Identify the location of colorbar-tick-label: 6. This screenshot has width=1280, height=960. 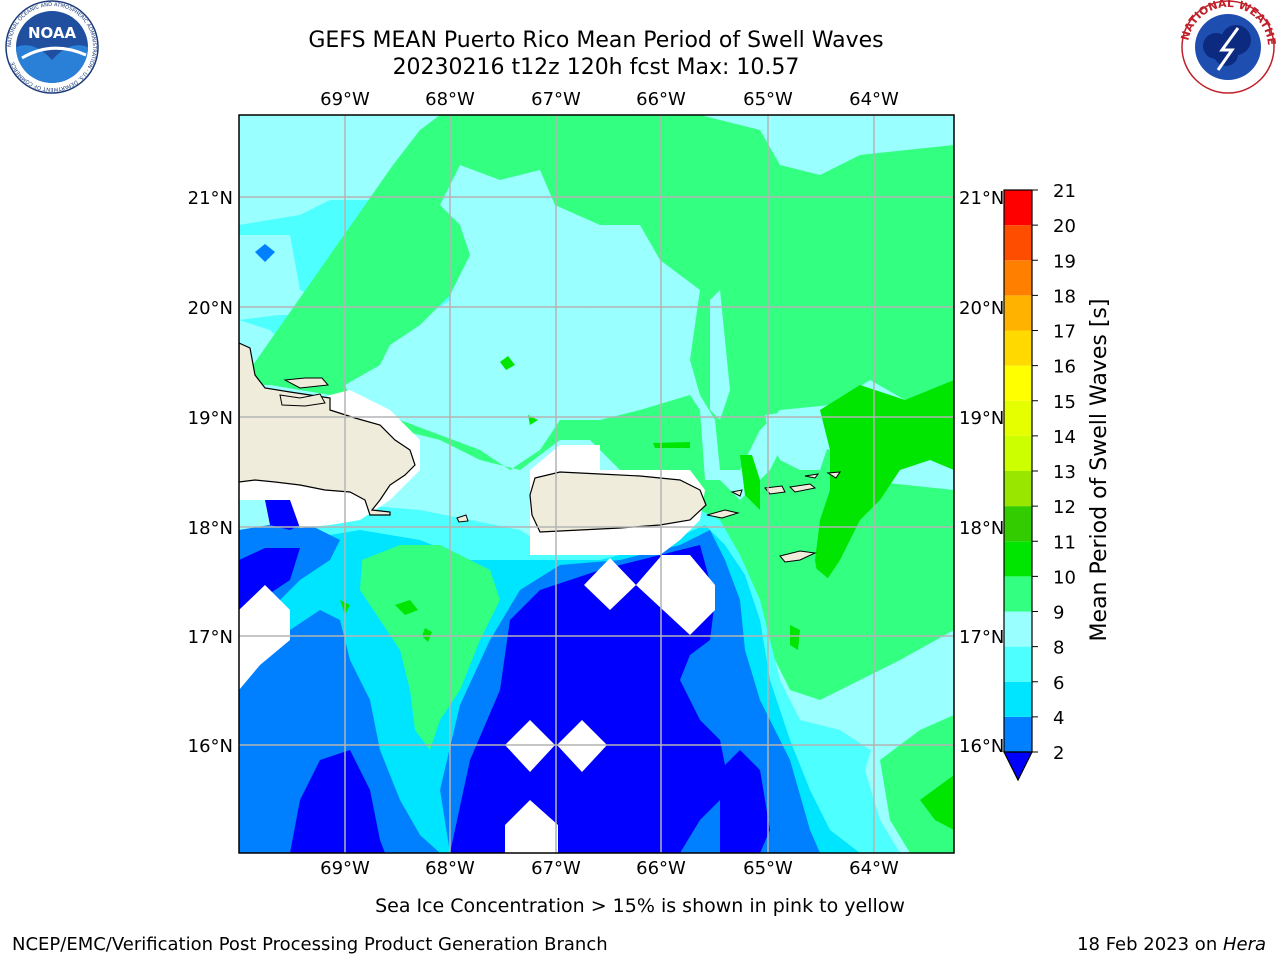
(1058, 683).